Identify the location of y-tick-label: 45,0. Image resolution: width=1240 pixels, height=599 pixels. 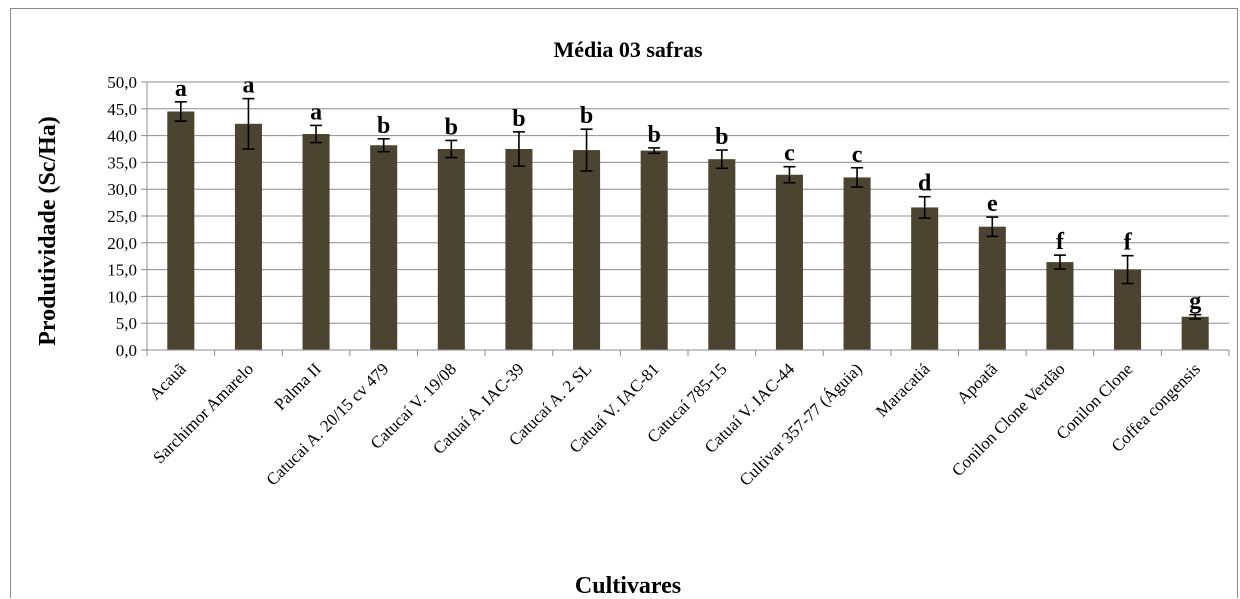
(122, 109).